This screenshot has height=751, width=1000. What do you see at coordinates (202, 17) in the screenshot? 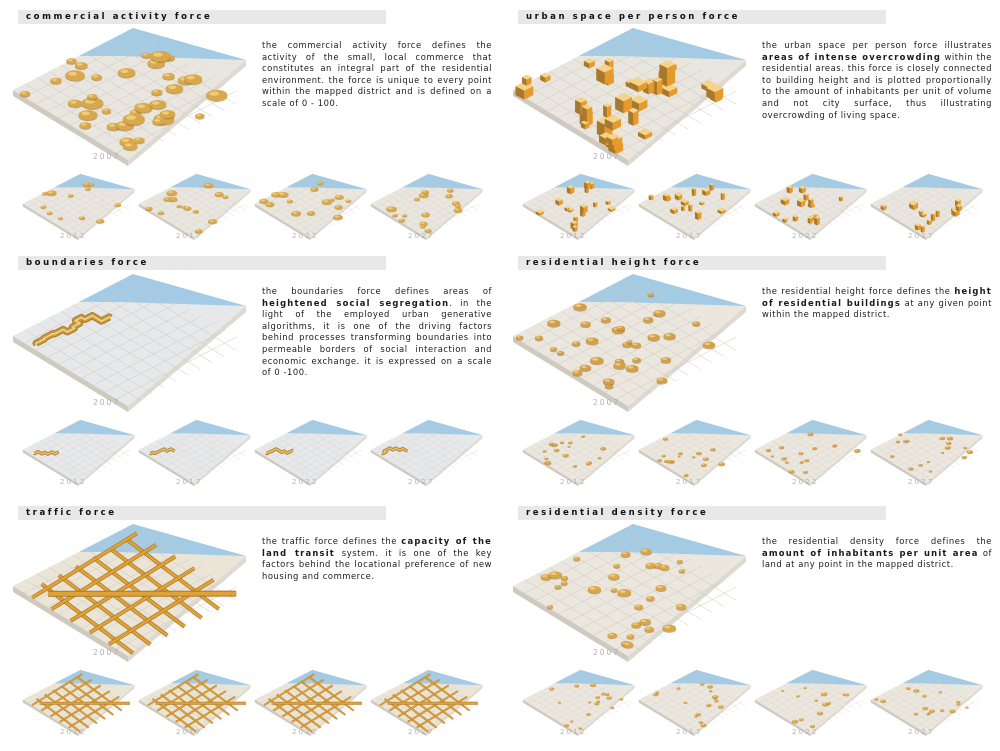
I see `panel-title: commercial activity force` at bounding box center [202, 17].